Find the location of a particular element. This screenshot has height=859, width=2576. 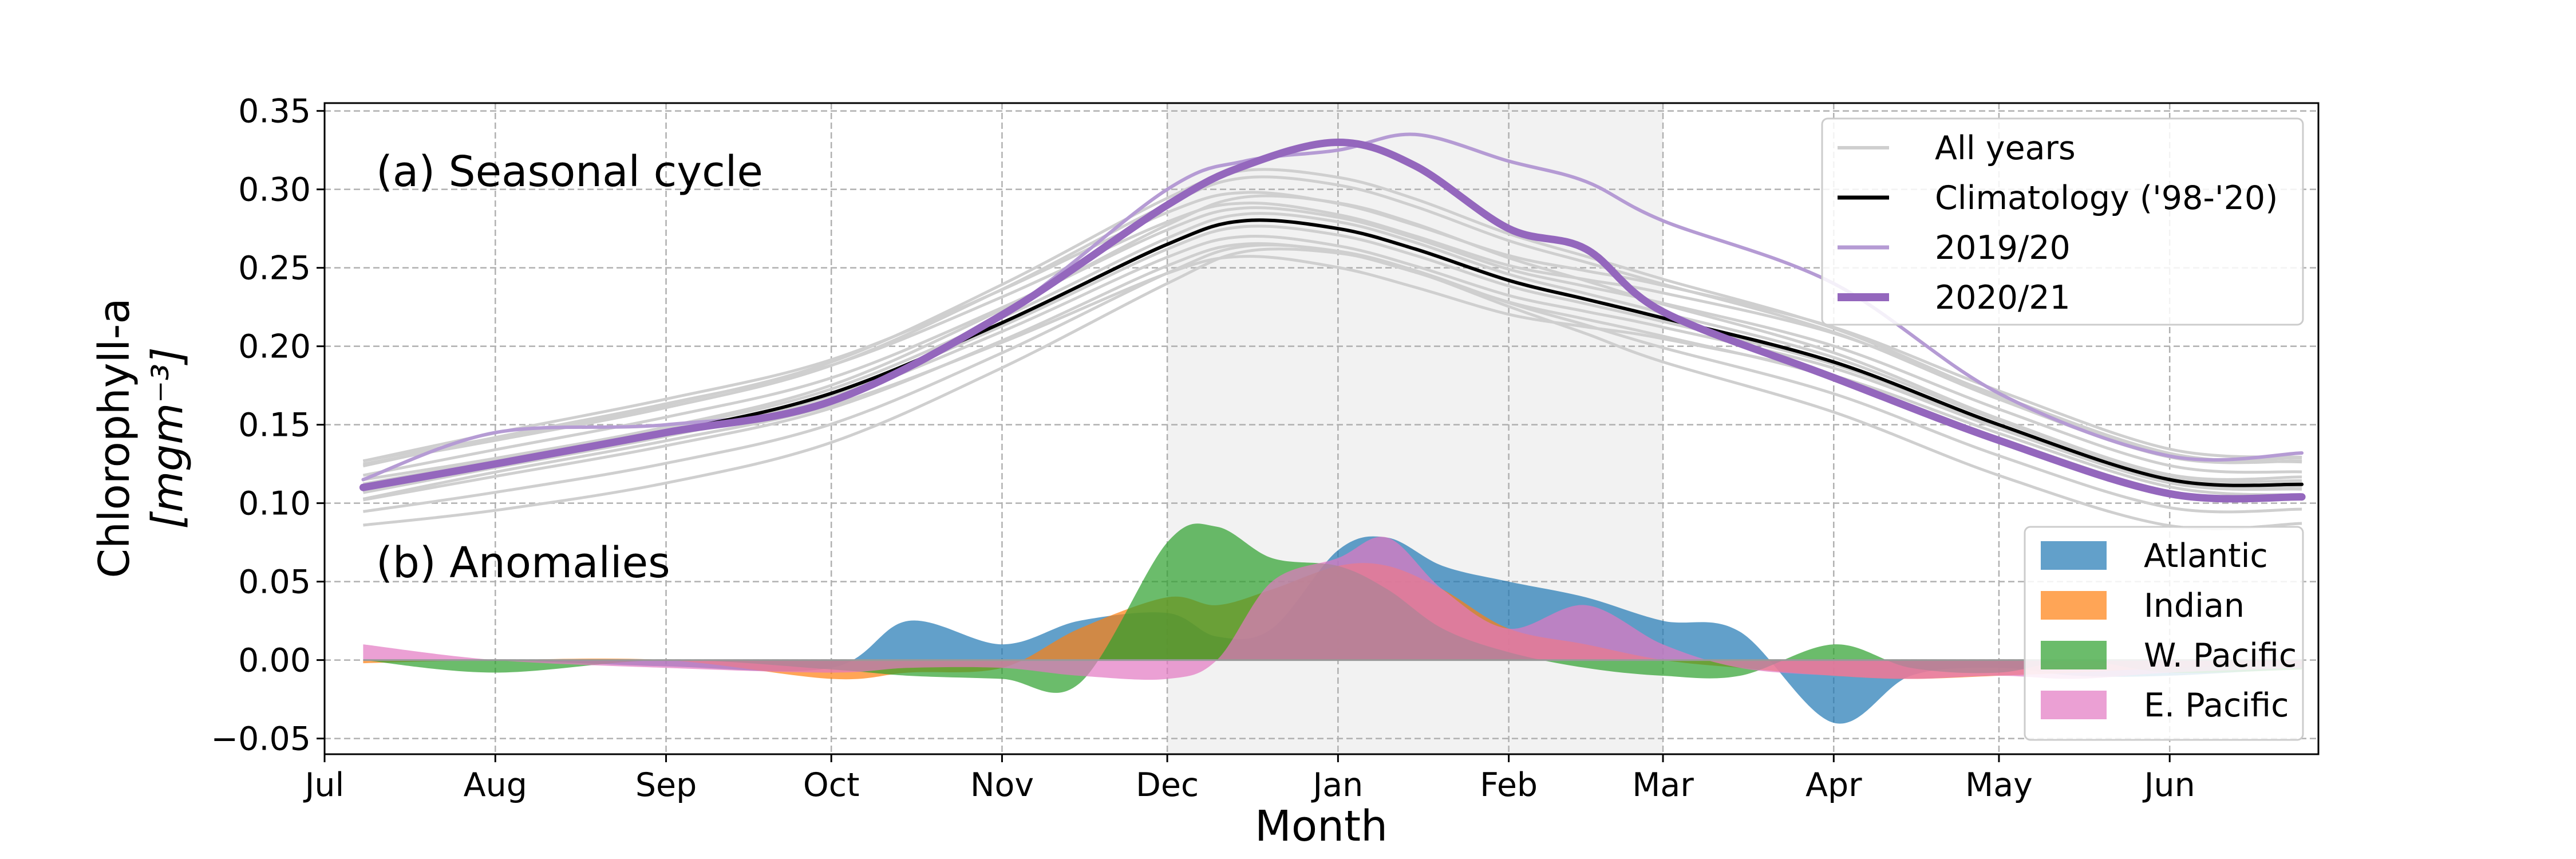

legend-b-label: E. Pacific is located at coordinates (2216, 705).